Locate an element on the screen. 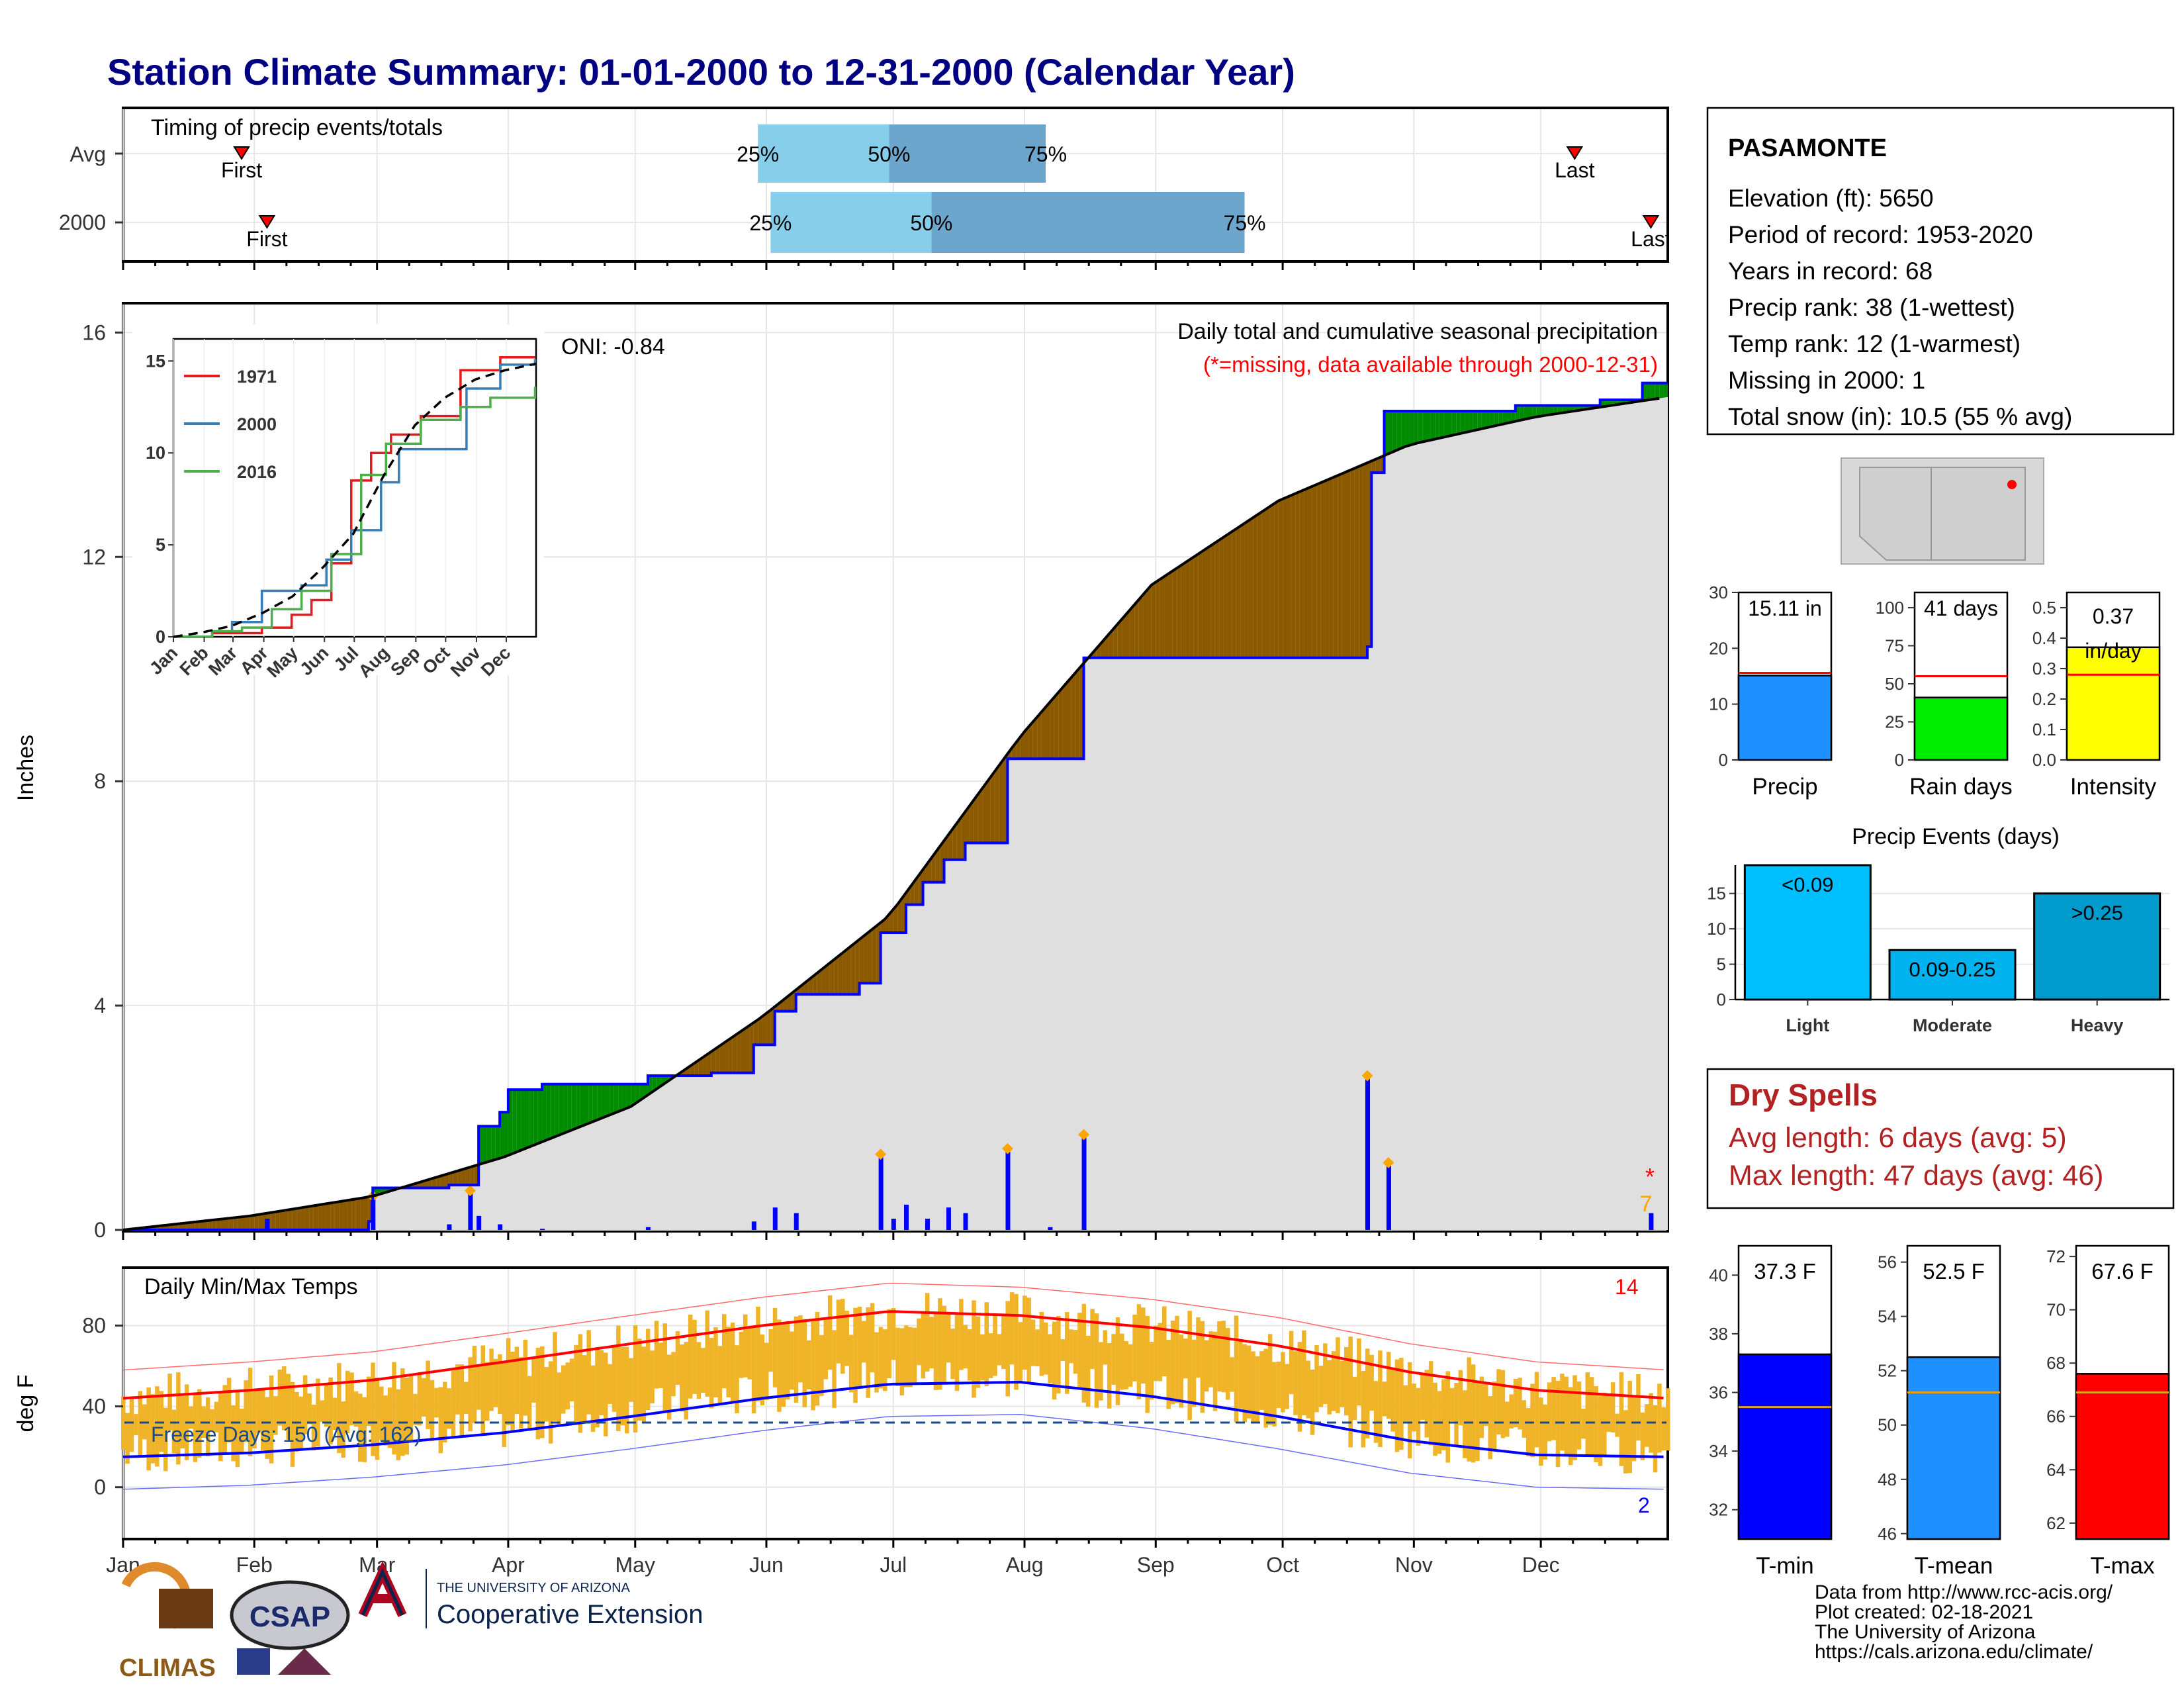 The height and width of the screenshot is (1688, 2184). daily-precip-marker is located at coordinates (470, 1191).